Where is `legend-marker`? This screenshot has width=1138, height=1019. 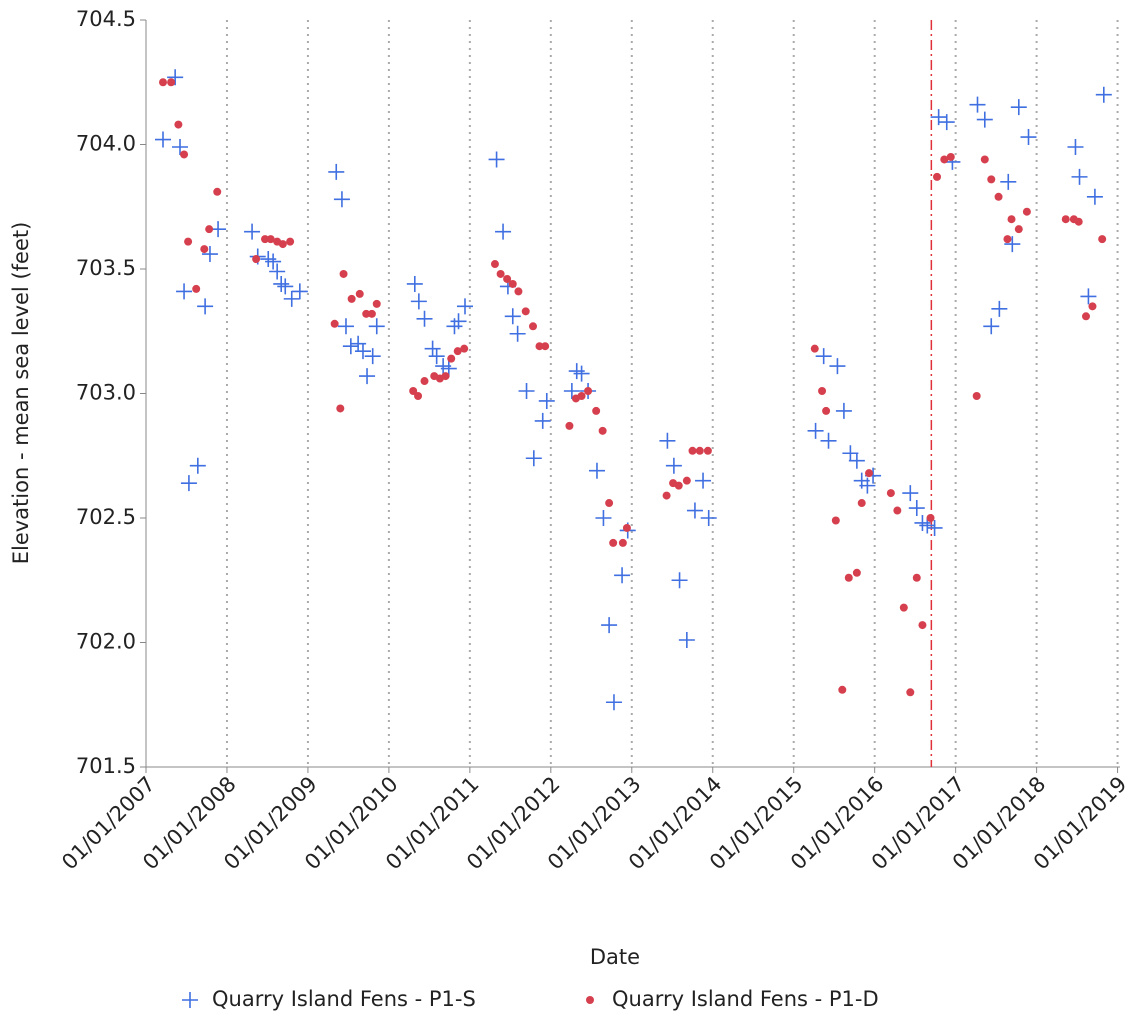 legend-marker is located at coordinates (190, 1000).